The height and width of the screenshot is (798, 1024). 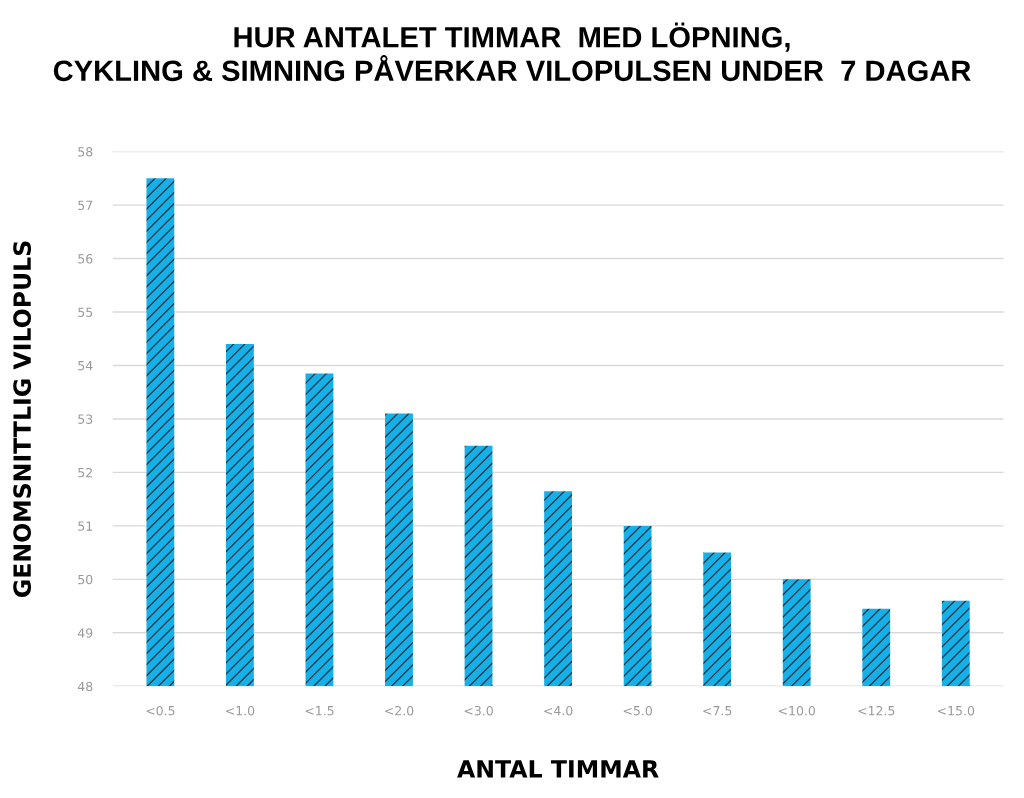 What do you see at coordinates (319, 711) in the screenshot?
I see `x-tick-label: <1.5` at bounding box center [319, 711].